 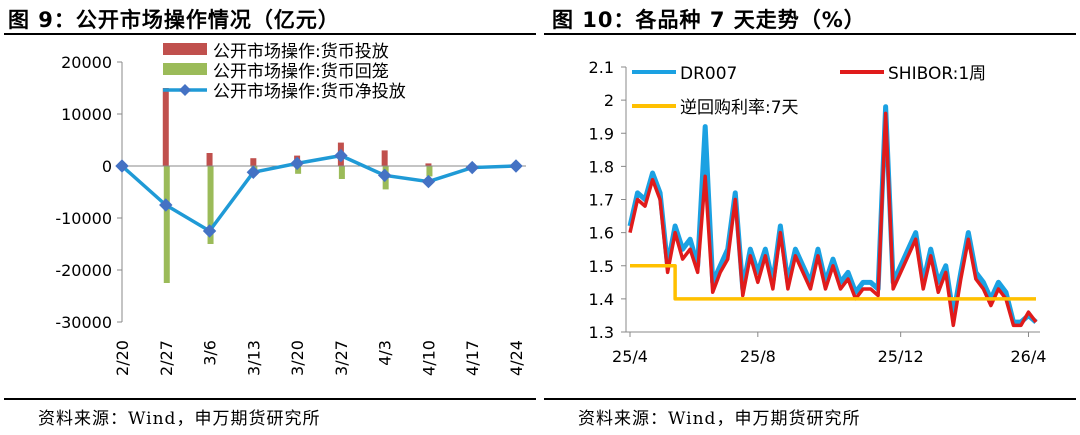 I want to click on y-tick-label: -20000, so click(x=83, y=270).